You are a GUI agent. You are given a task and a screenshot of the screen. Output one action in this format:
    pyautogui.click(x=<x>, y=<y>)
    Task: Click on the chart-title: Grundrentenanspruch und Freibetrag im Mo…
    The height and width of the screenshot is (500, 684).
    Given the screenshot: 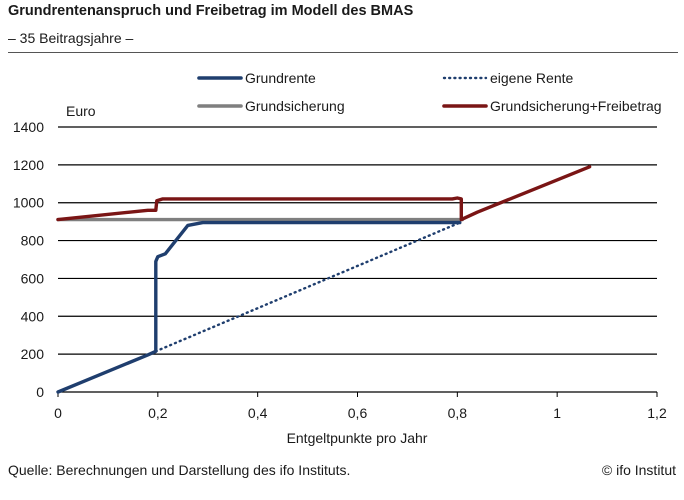 What is the action you would take?
    pyautogui.click(x=211, y=11)
    